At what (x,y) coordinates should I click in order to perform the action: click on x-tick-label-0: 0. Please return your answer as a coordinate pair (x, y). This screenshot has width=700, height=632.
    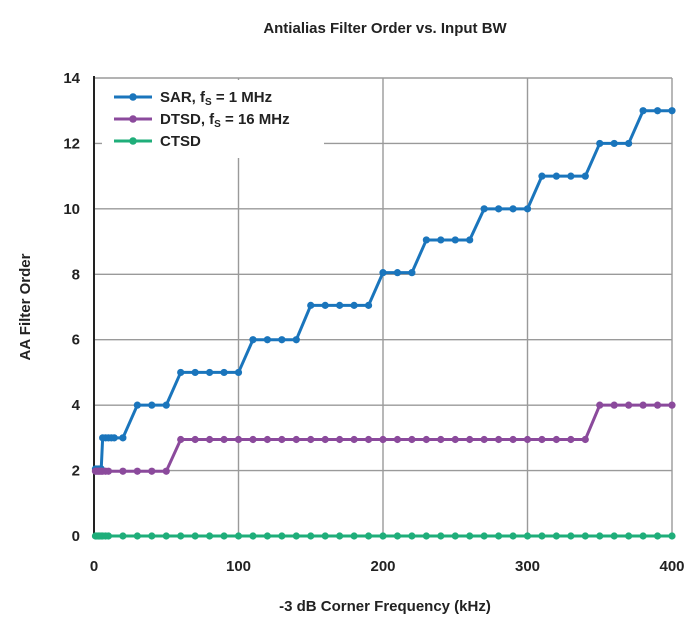
    Looking at the image, I should click on (94, 566).